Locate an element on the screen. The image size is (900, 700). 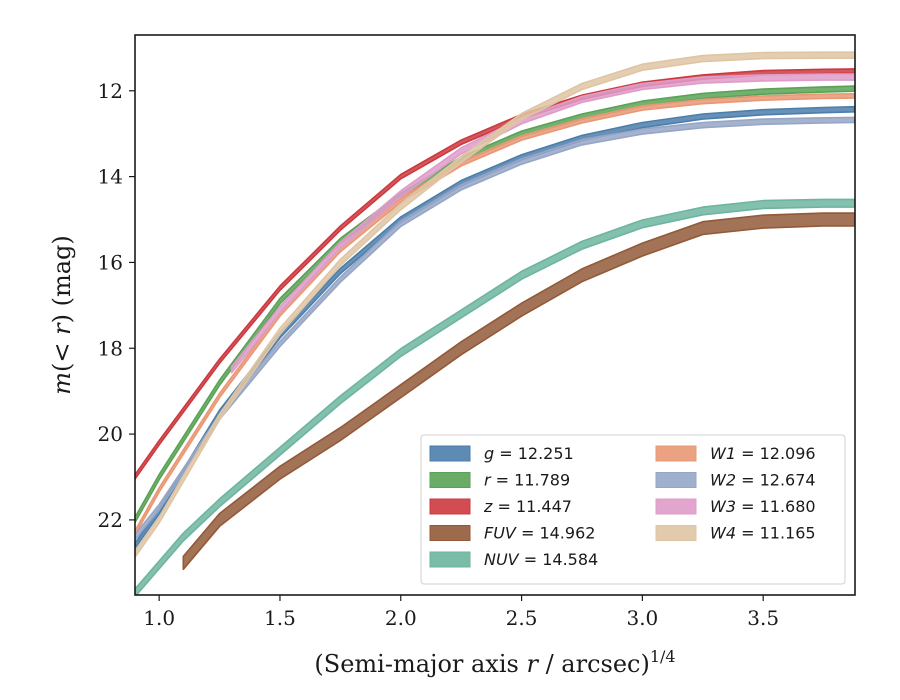
x-axis-label-tail: / arcsec) is located at coordinates (594, 664).